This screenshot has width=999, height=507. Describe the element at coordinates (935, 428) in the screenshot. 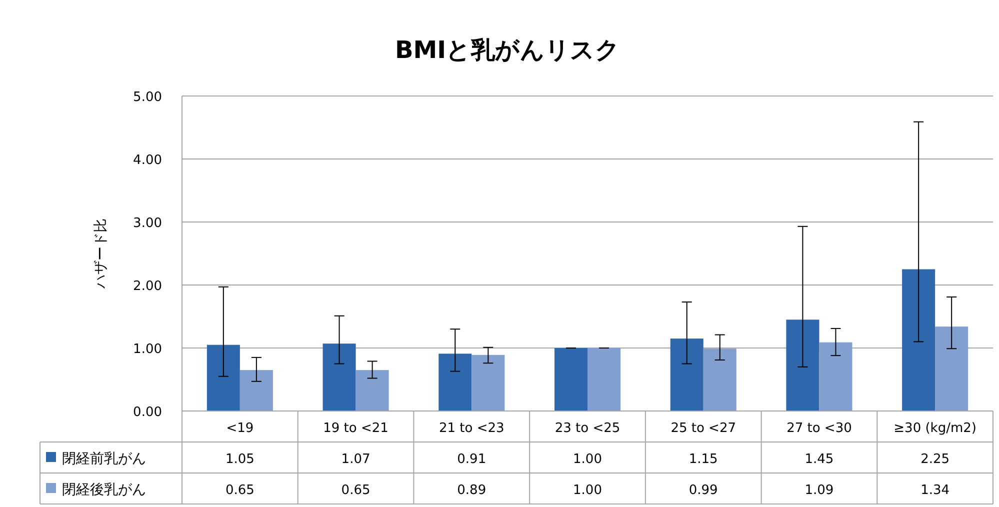

I see `x-tick-label: ≥30 (kg/m2)` at that location.